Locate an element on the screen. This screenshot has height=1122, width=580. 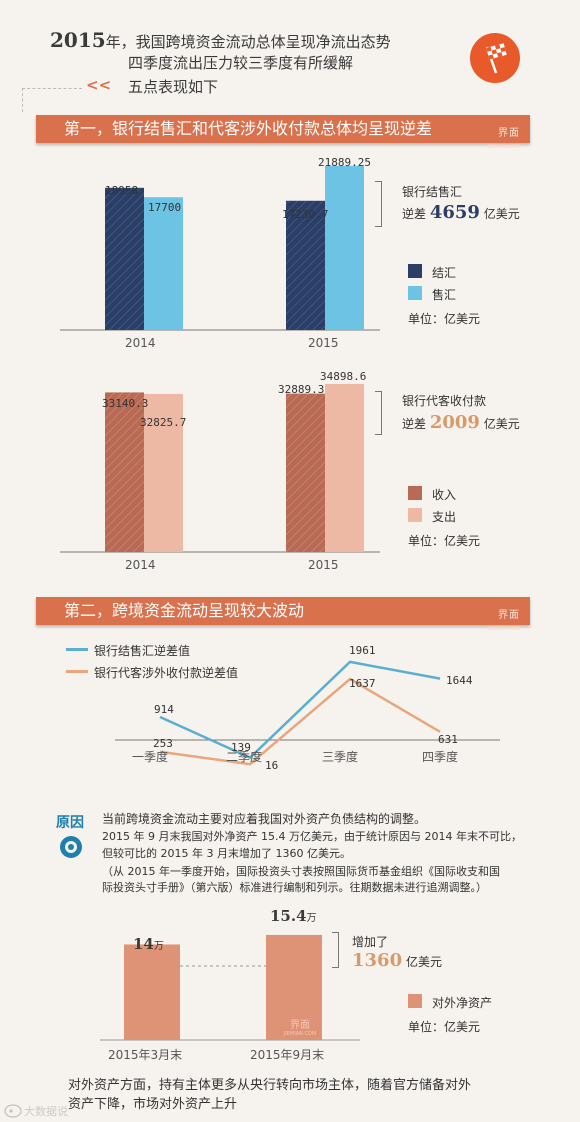
reason-label: 原因 is located at coordinates (70, 823).